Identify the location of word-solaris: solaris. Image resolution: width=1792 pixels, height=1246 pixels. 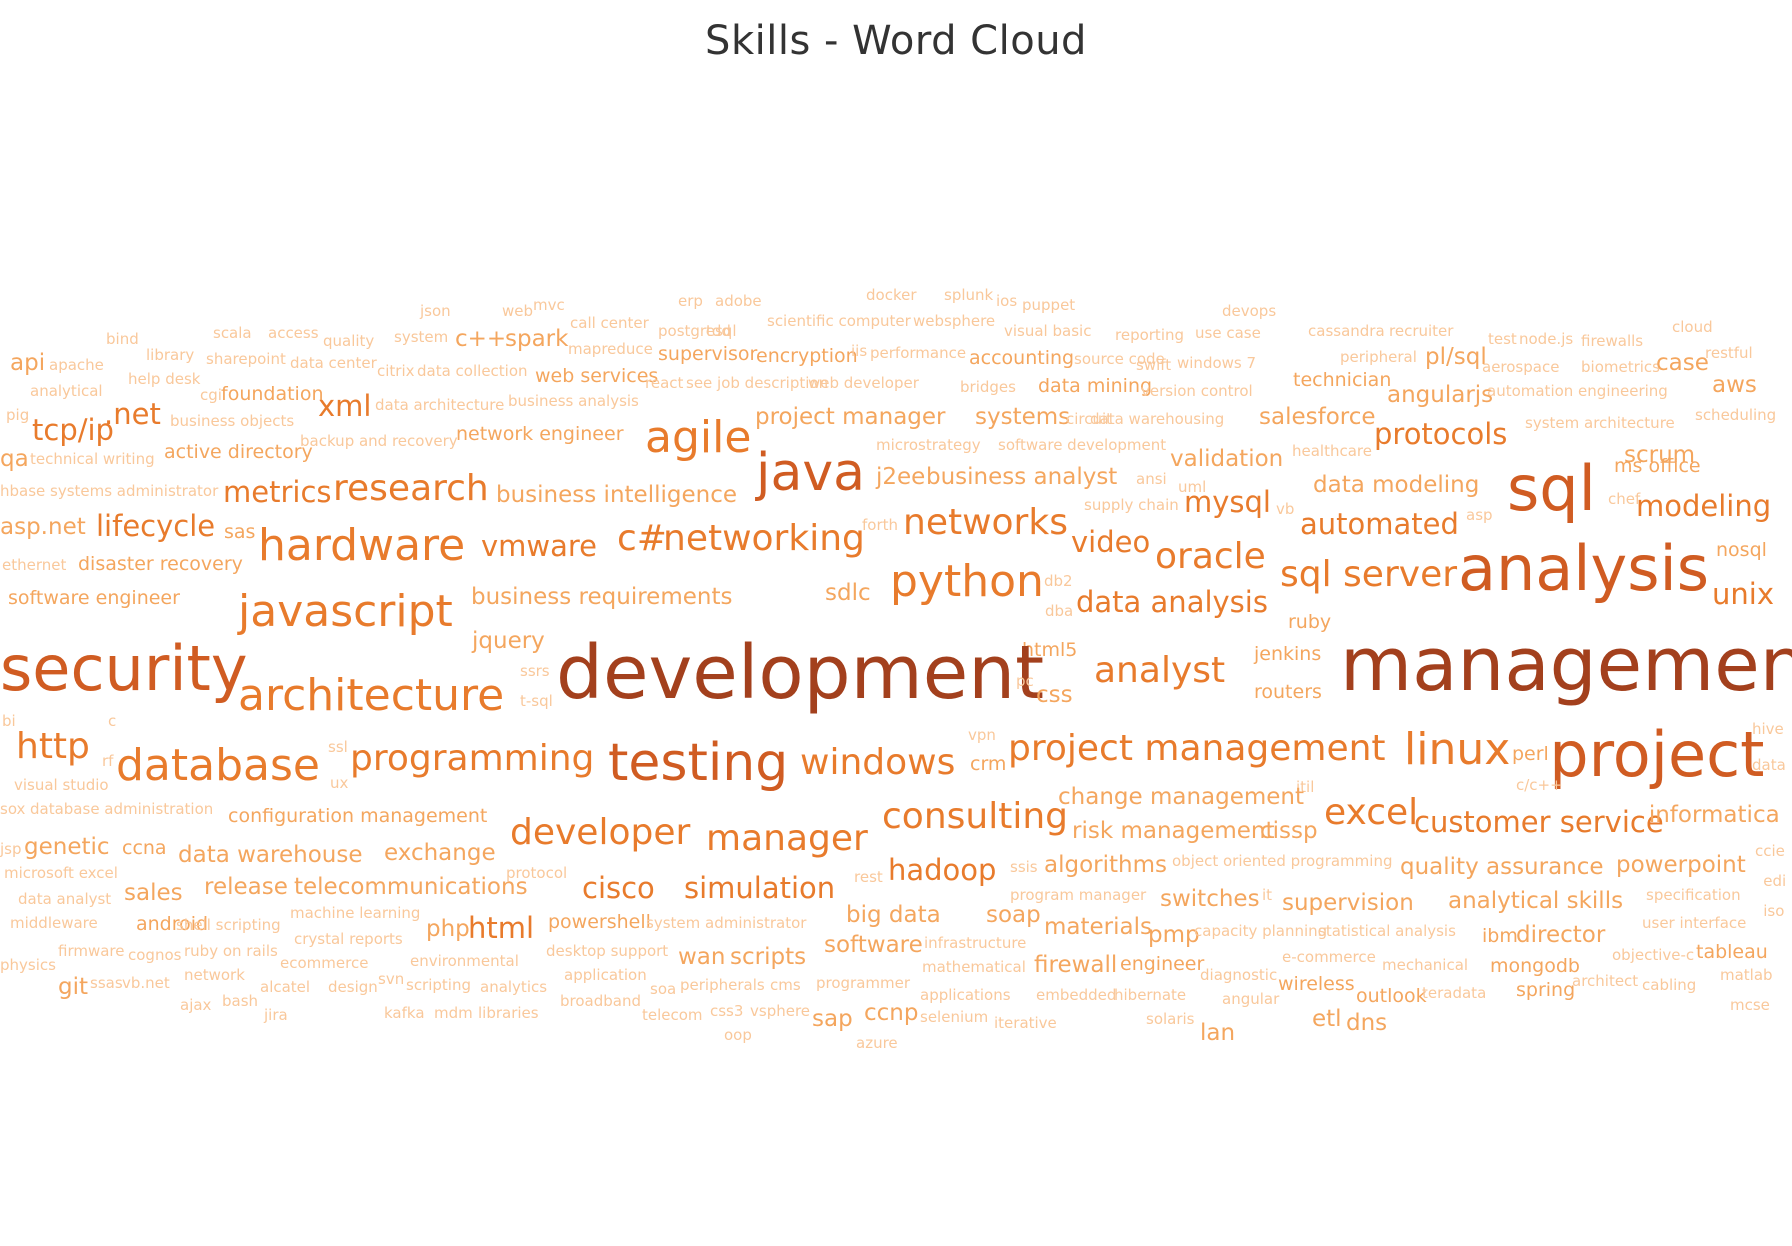
(1170, 1019).